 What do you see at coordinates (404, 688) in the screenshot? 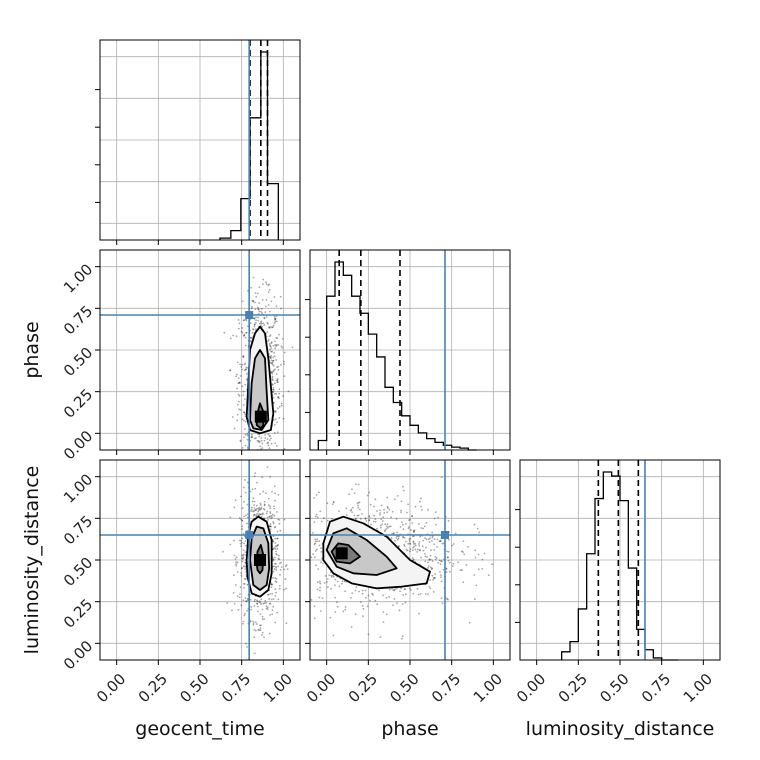
I see `x-tick-label: 0.50` at bounding box center [404, 688].